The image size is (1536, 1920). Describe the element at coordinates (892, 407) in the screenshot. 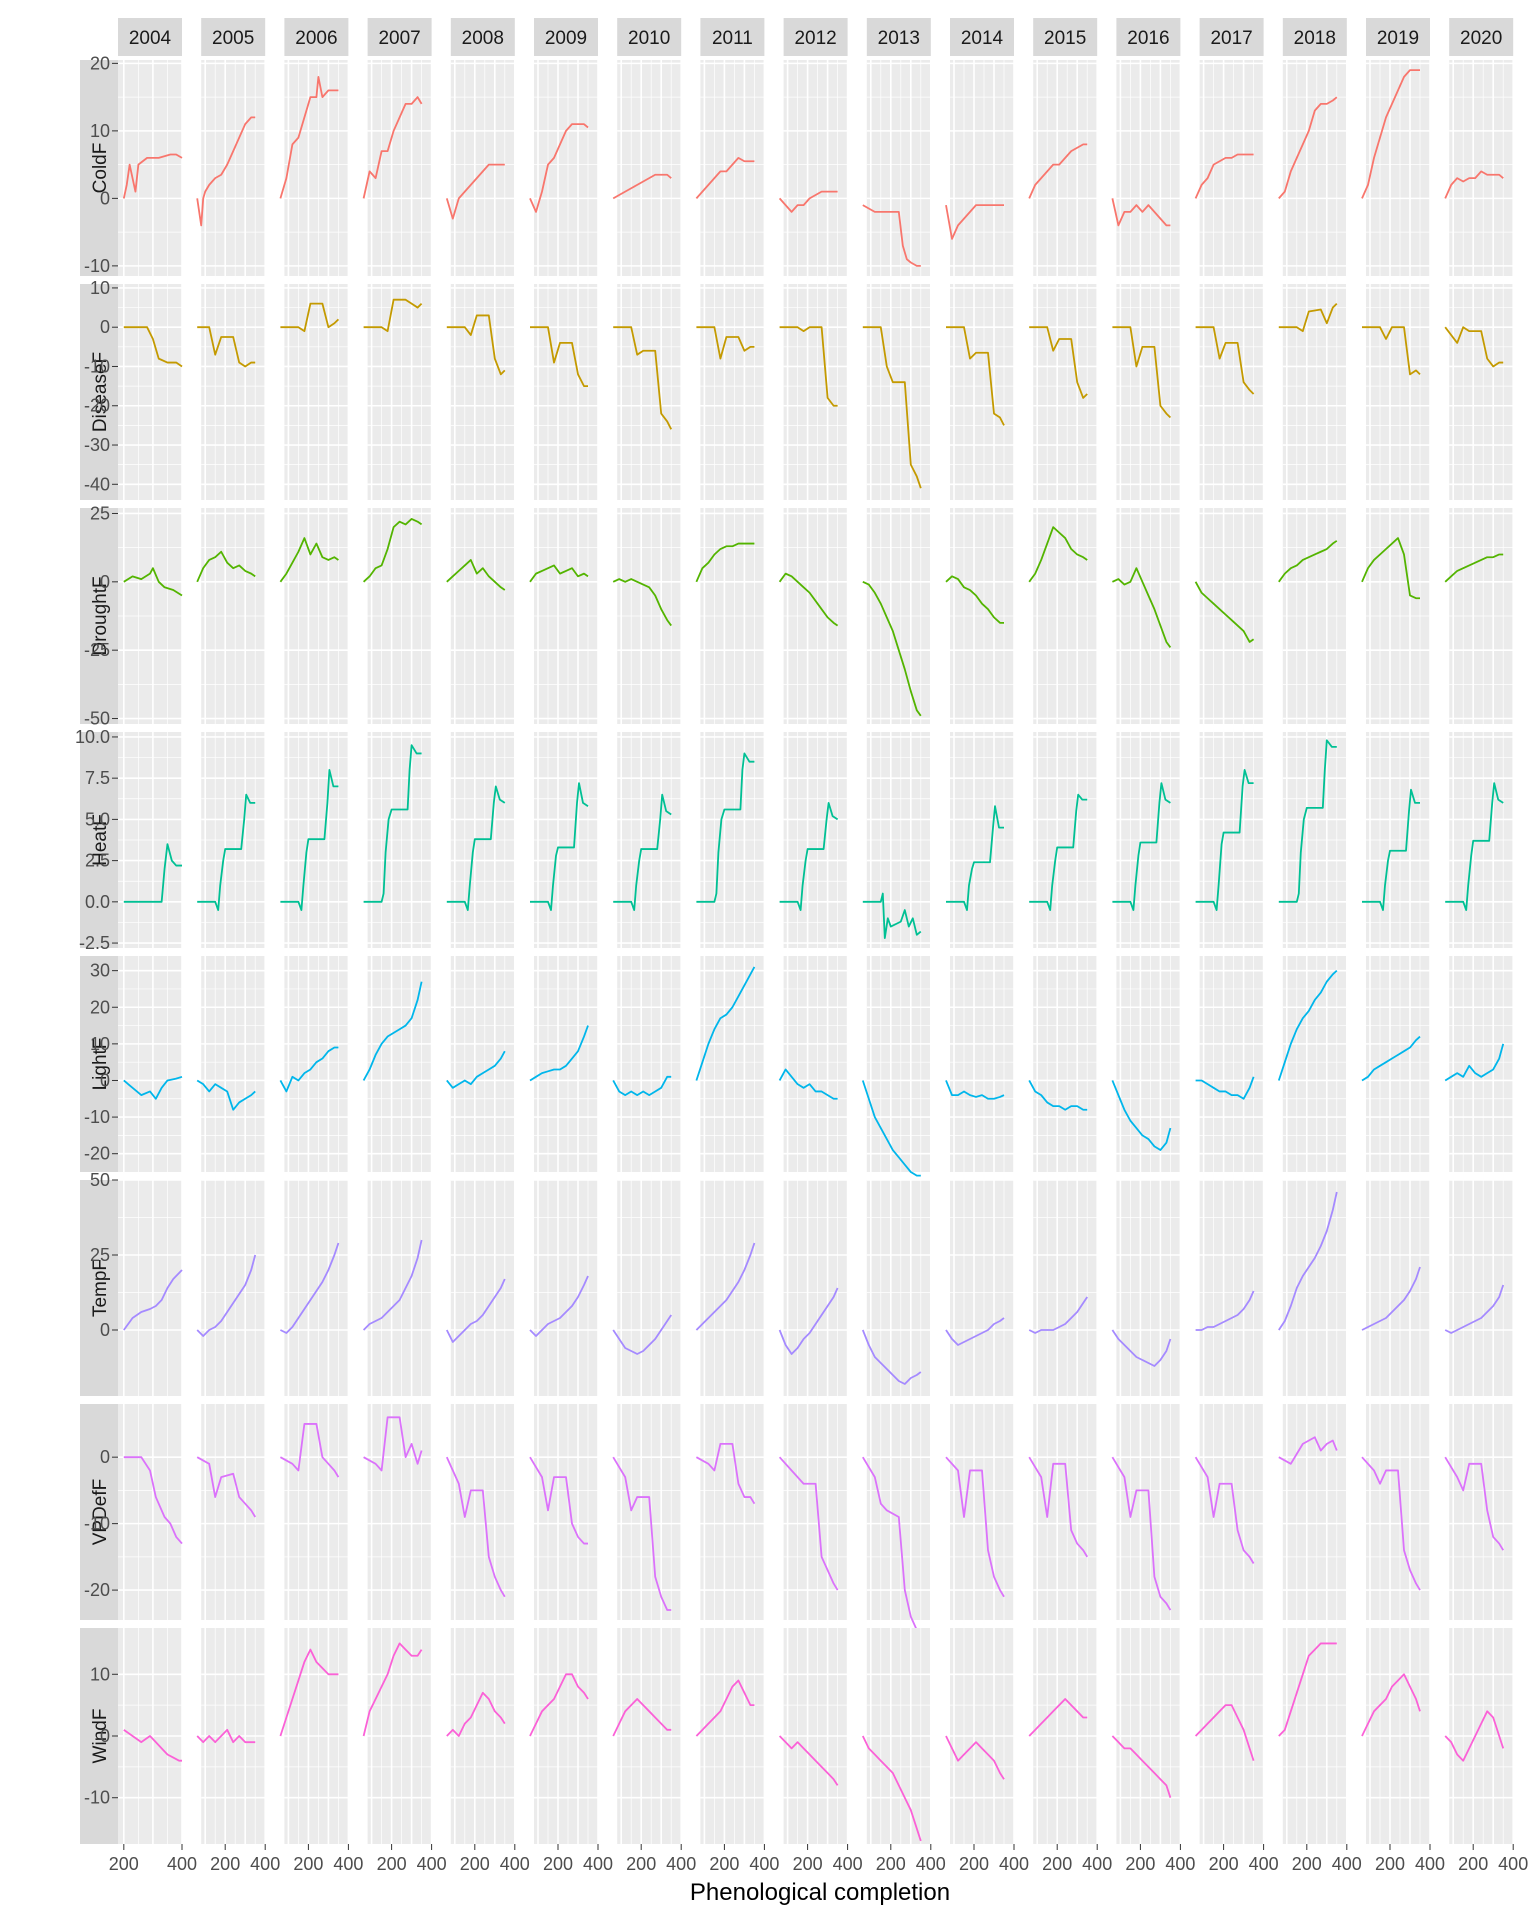

I see `series-line-DiseaseF-2013` at that location.